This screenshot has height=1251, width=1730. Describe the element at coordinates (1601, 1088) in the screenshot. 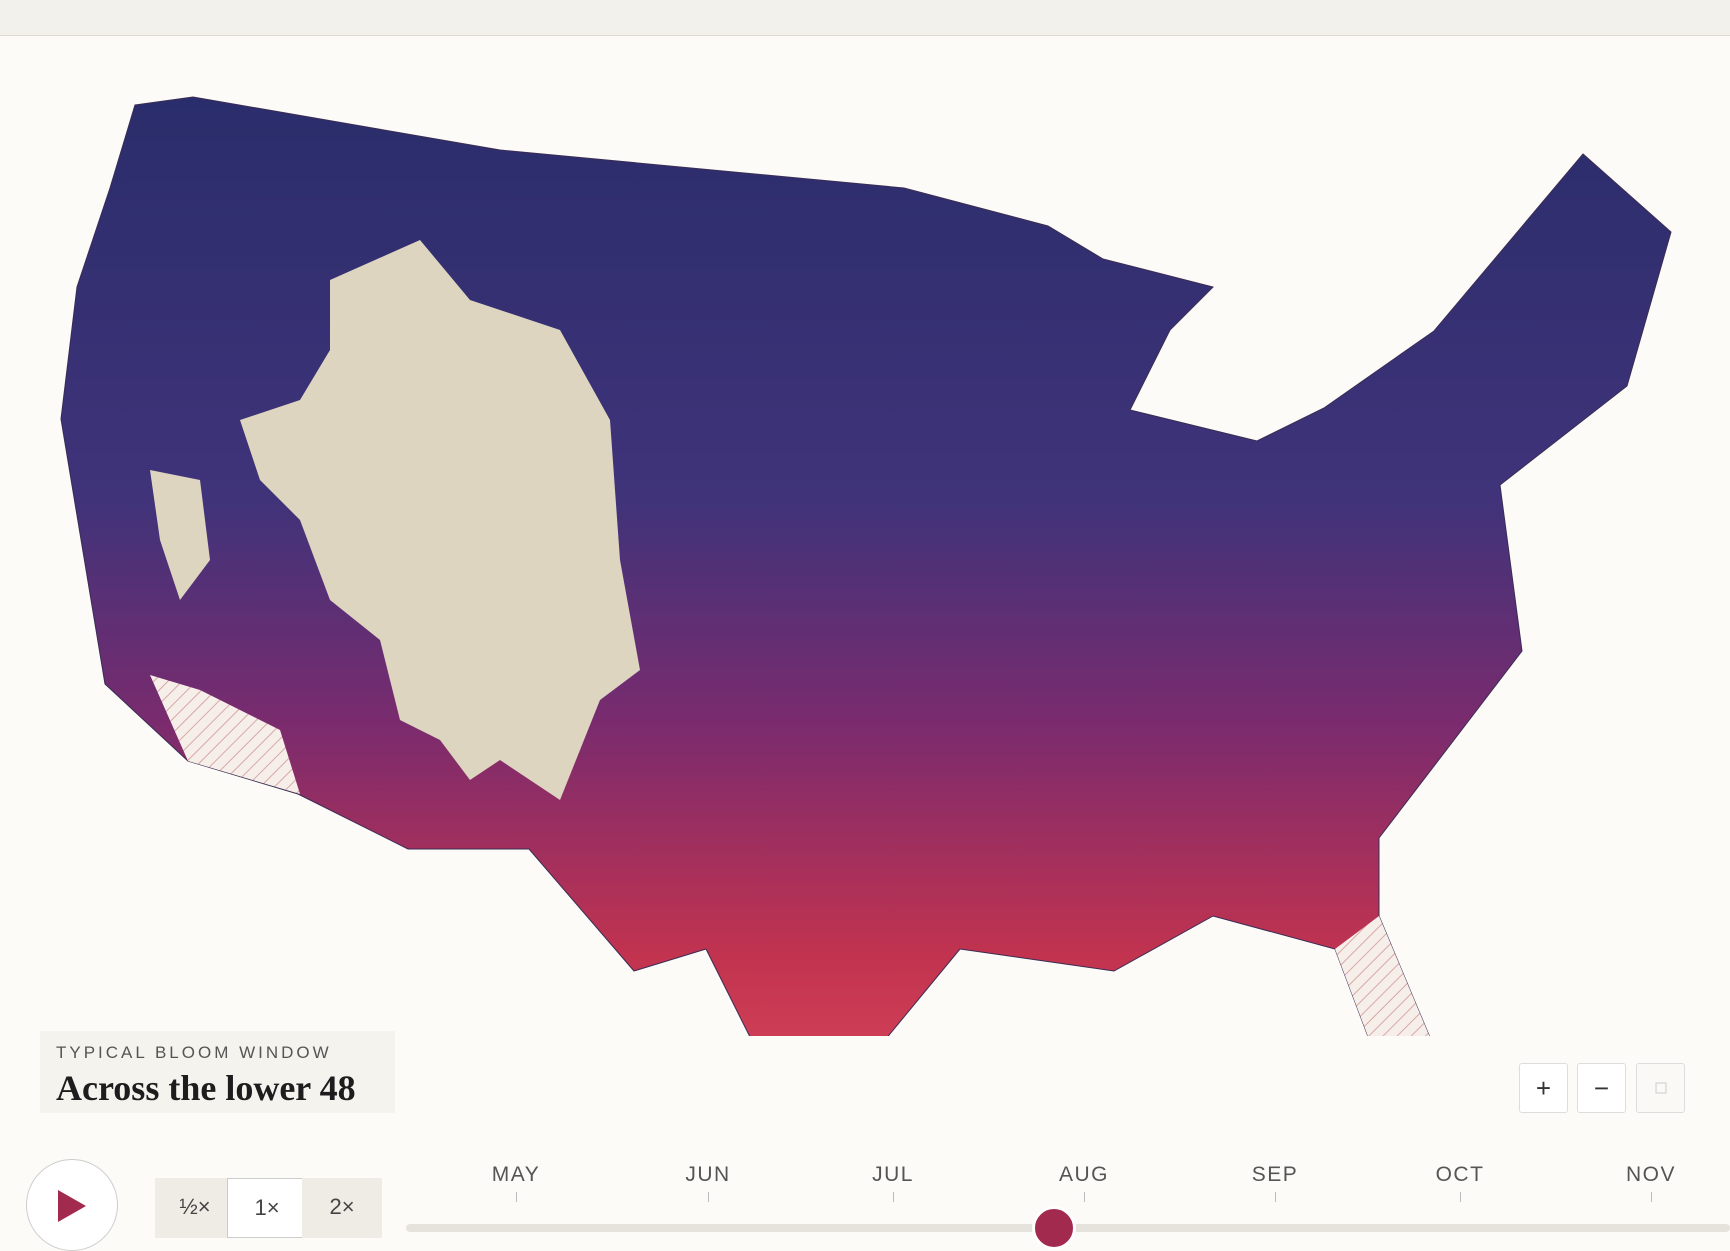

I see `zoom-out-button: −` at that location.